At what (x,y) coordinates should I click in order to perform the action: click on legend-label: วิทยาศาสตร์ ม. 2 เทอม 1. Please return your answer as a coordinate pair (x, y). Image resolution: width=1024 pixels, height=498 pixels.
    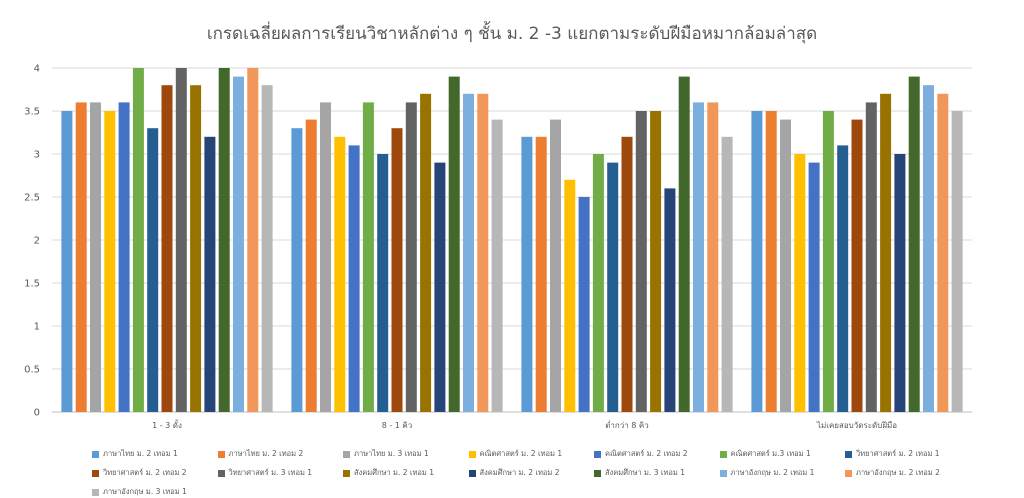
    Looking at the image, I should click on (898, 453).